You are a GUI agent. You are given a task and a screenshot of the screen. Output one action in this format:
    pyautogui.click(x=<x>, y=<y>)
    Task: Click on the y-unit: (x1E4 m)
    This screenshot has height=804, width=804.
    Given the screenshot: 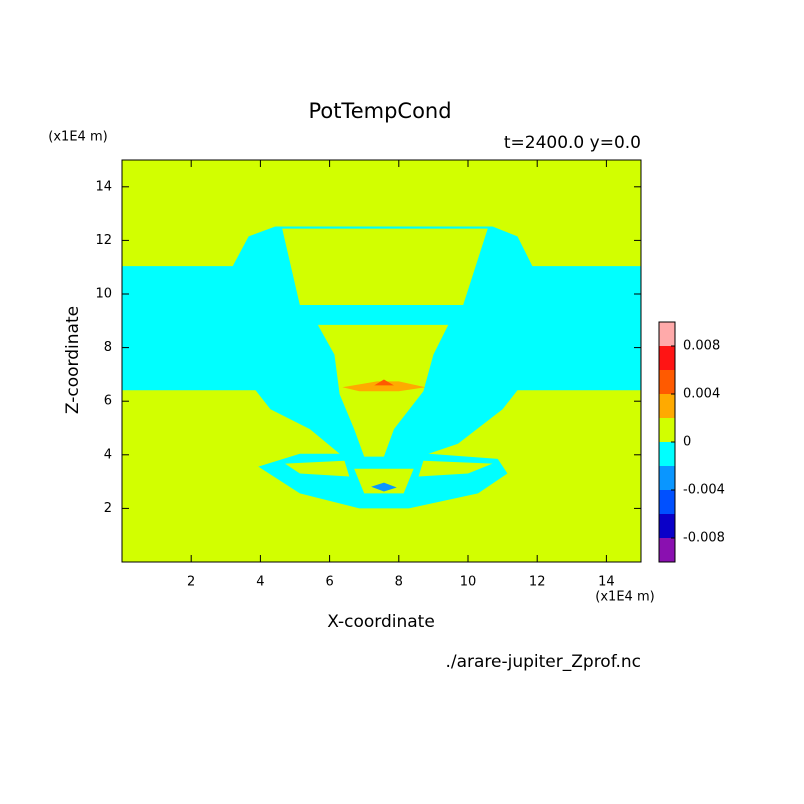 What is the action you would take?
    pyautogui.click(x=77, y=137)
    